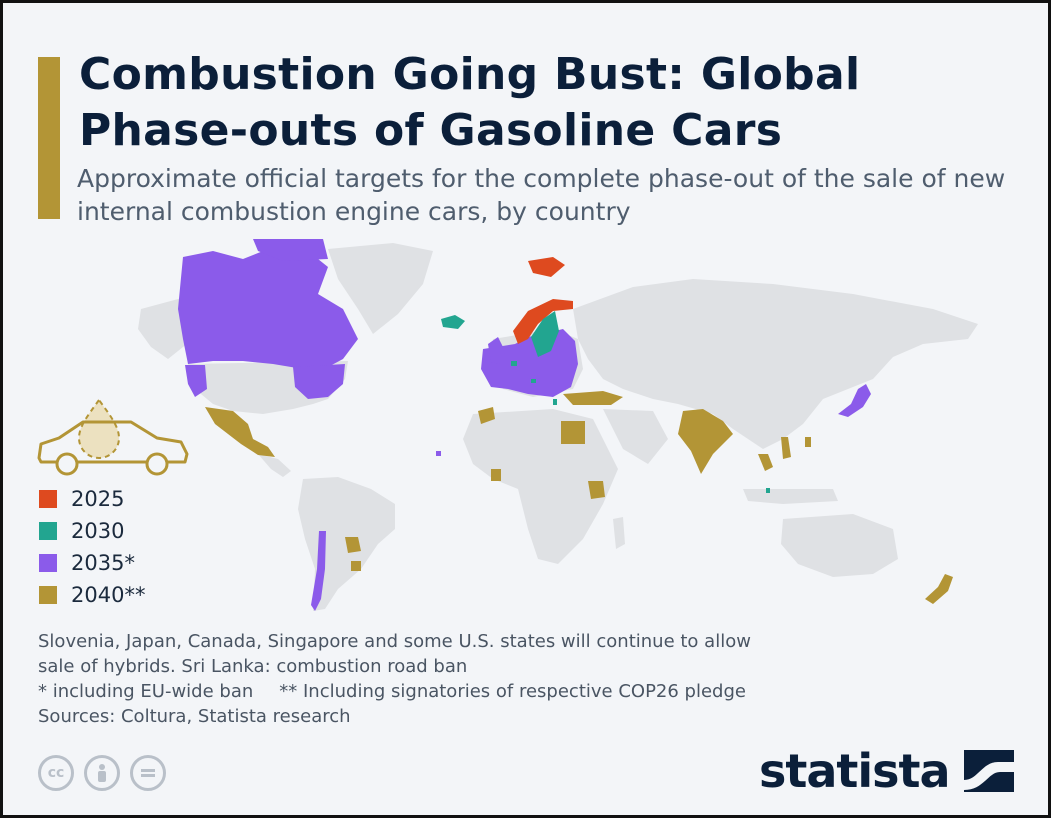 The width and height of the screenshot is (1051, 818). Describe the element at coordinates (855, 771) in the screenshot. I see `brand-name: statista` at that location.